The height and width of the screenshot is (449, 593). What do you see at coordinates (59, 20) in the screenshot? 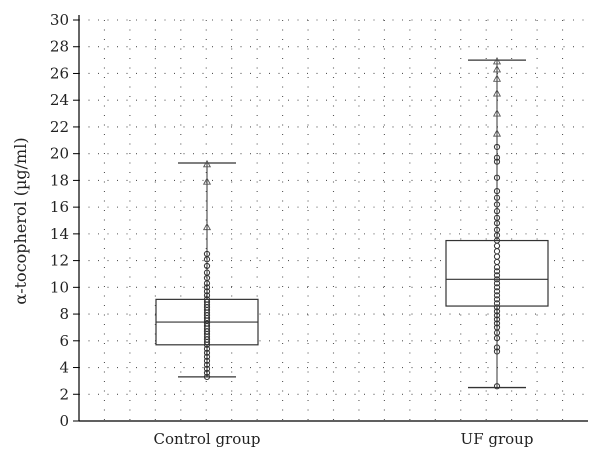
I see `y-tick-label: 30` at bounding box center [59, 20].